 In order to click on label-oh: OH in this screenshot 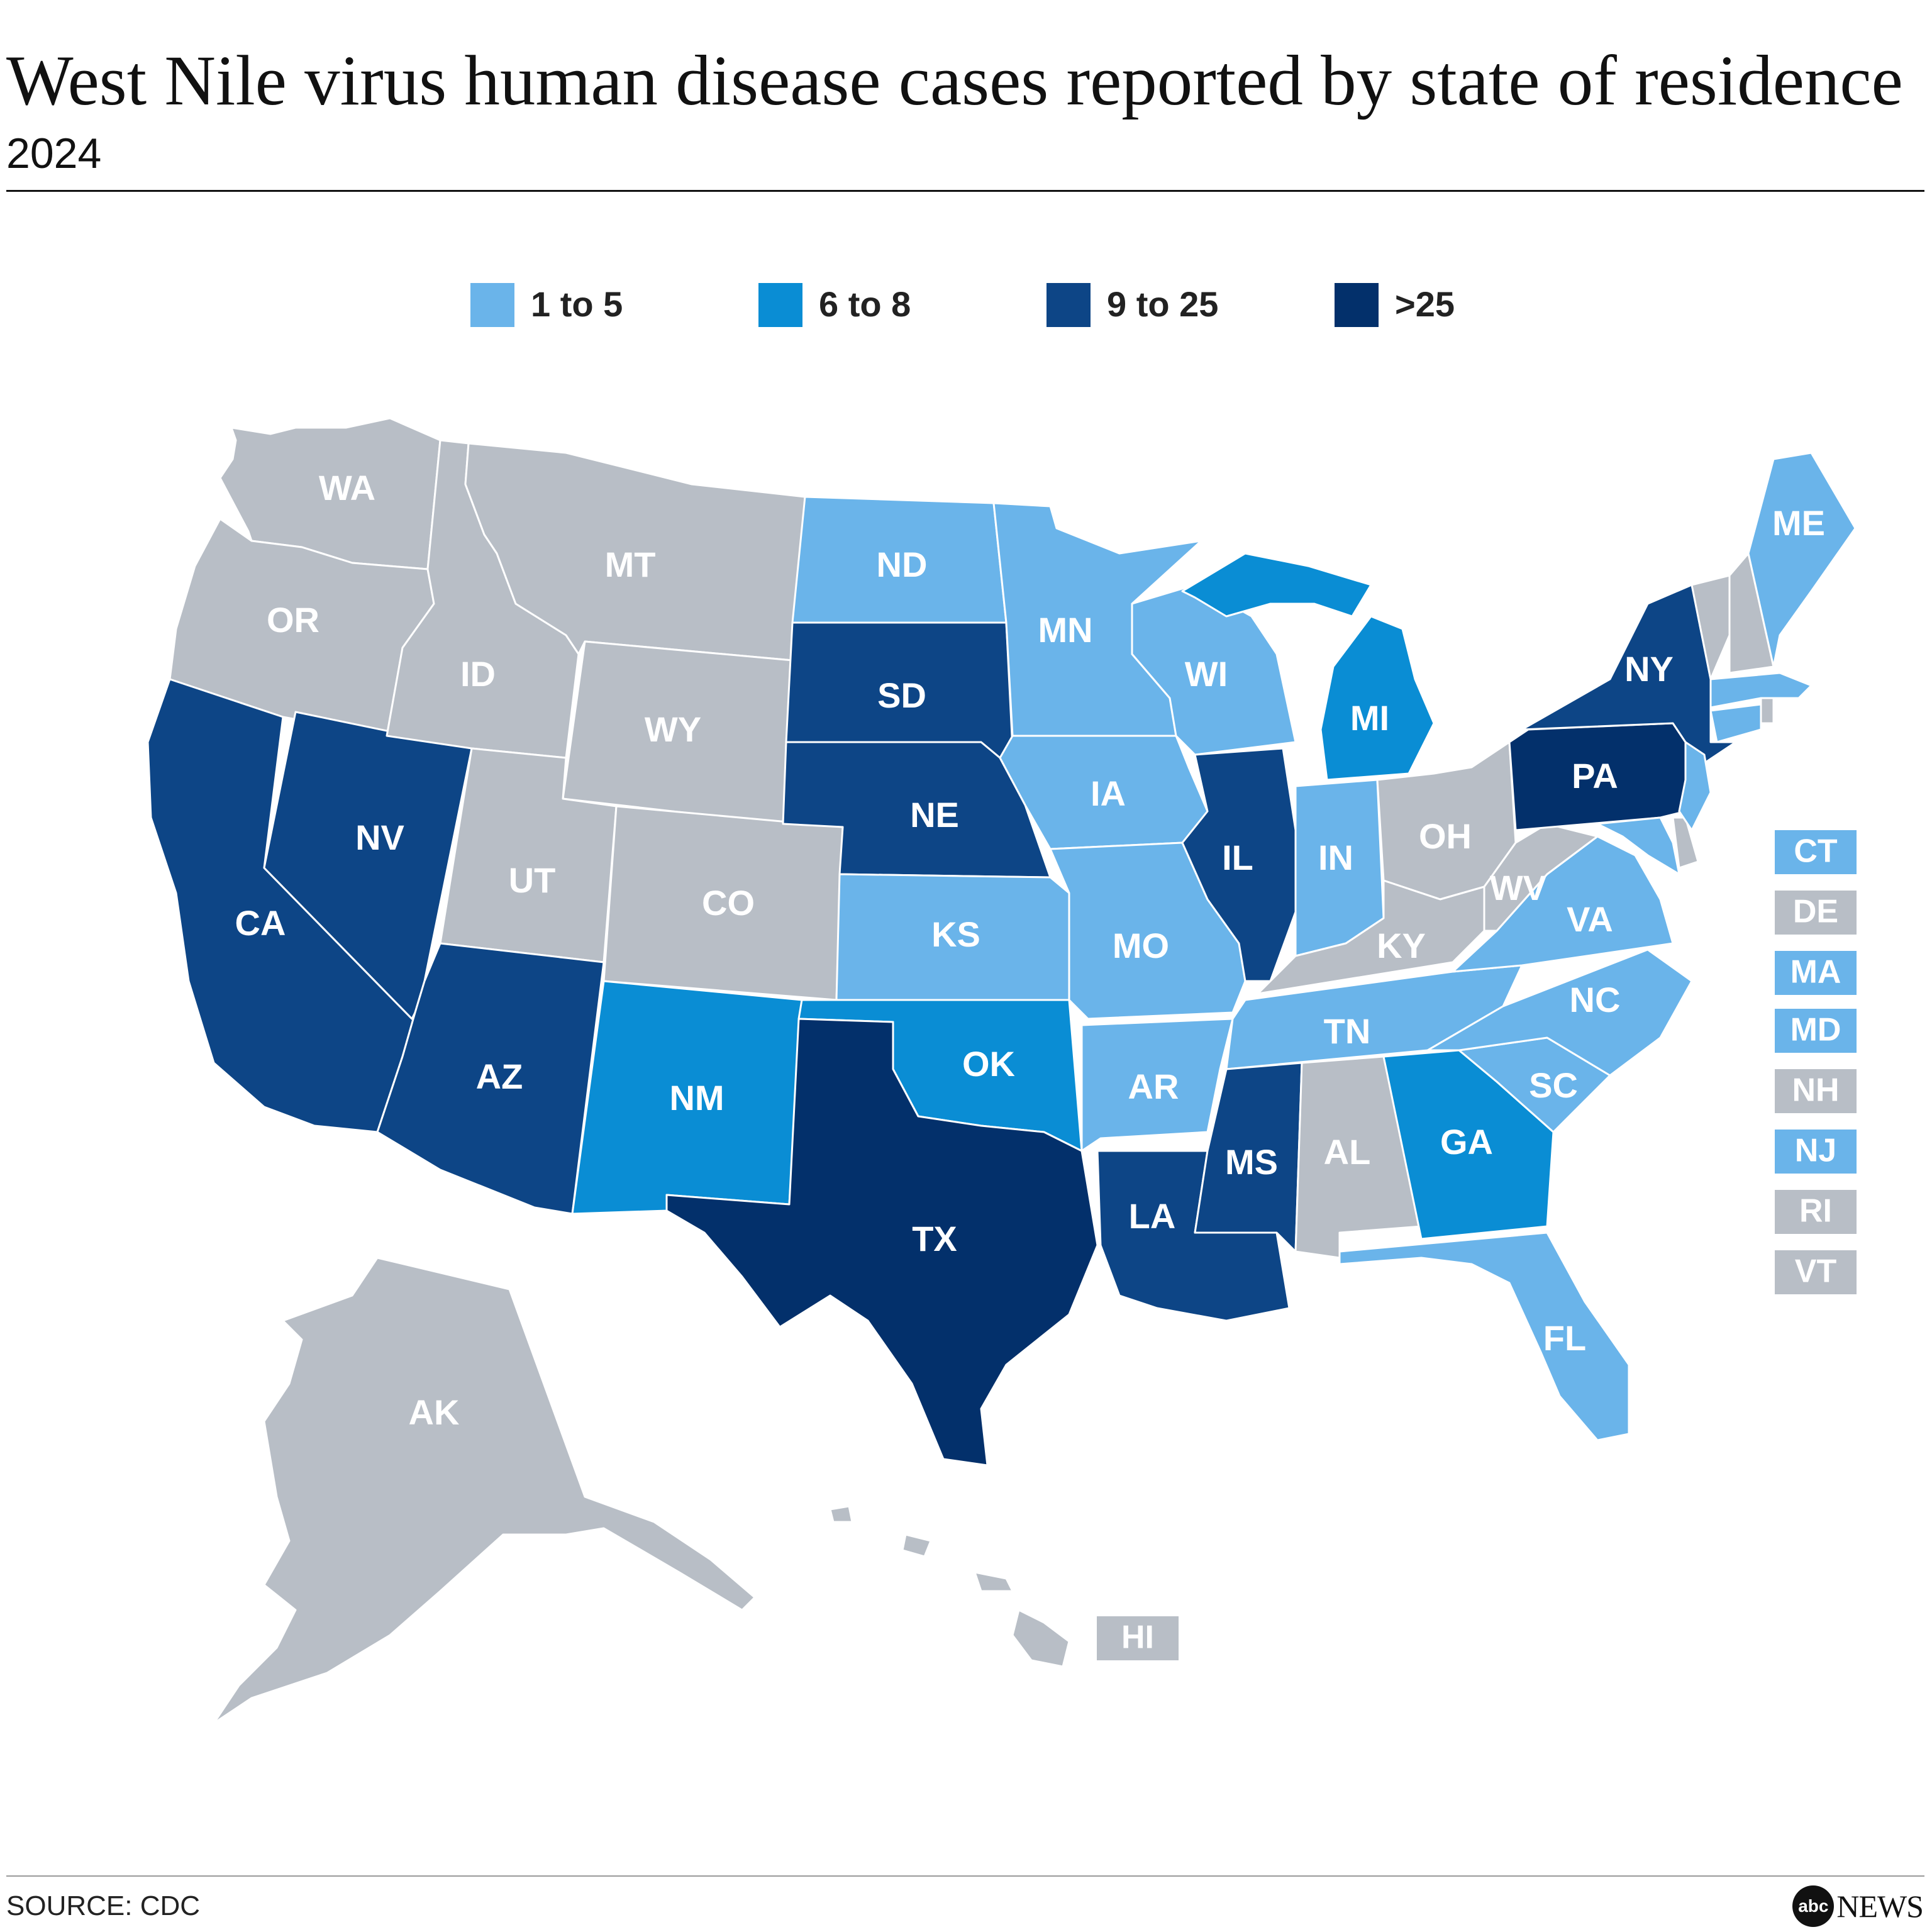, I will do `click(1445, 836)`.